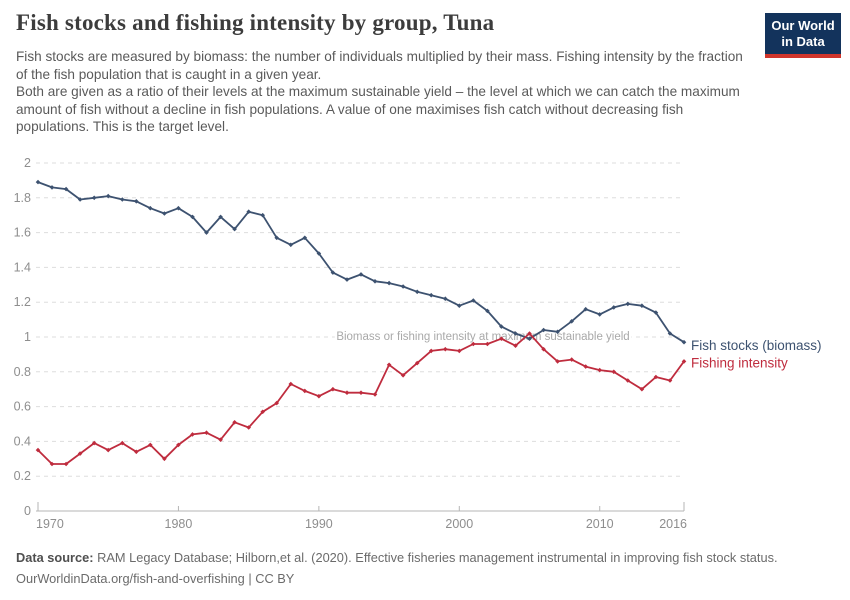  I want to click on y-tick-label: 0, so click(27, 511).